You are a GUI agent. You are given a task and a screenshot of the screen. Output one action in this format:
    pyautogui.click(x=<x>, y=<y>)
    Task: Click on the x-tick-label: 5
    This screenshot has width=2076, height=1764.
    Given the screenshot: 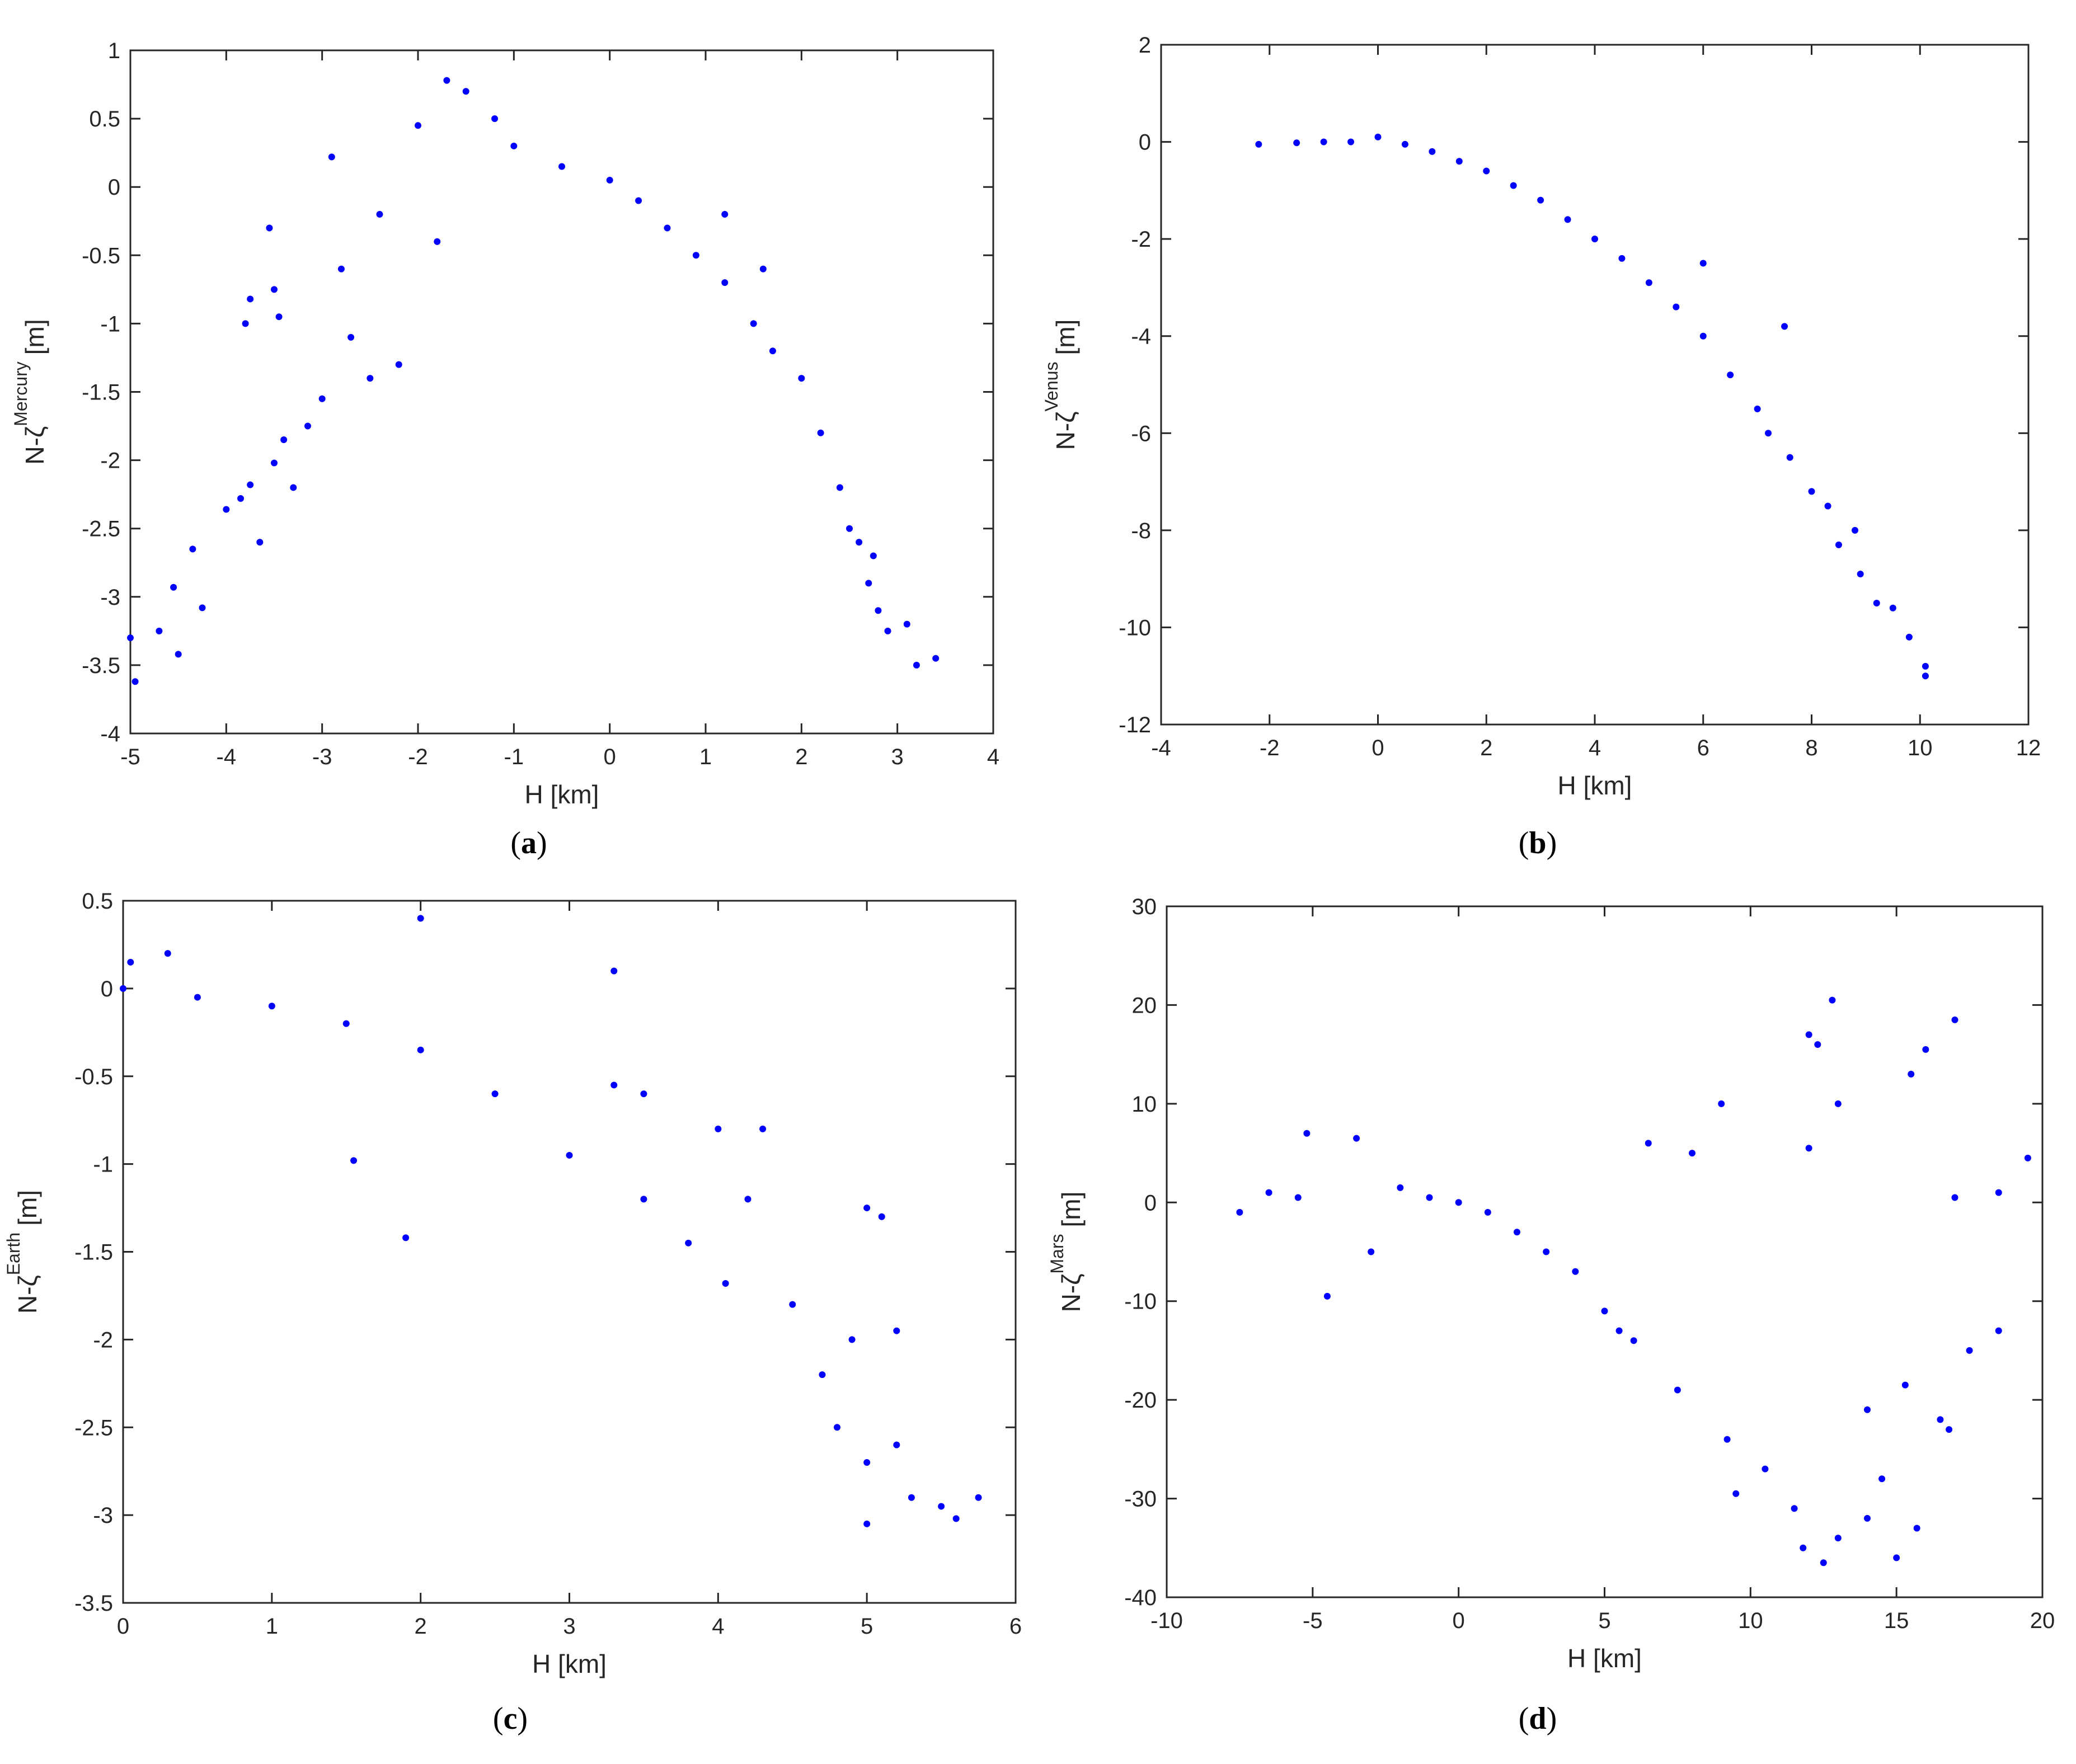 What is the action you would take?
    pyautogui.click(x=867, y=1626)
    